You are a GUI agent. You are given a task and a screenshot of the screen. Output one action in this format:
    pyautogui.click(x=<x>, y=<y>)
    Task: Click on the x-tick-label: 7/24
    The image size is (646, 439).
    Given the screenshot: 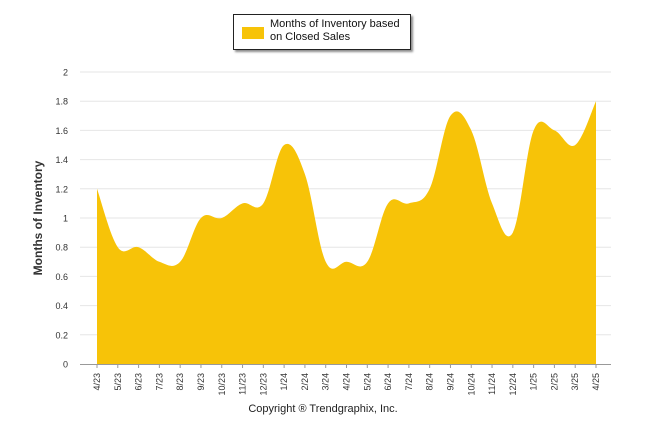 What is the action you would take?
    pyautogui.click(x=409, y=382)
    